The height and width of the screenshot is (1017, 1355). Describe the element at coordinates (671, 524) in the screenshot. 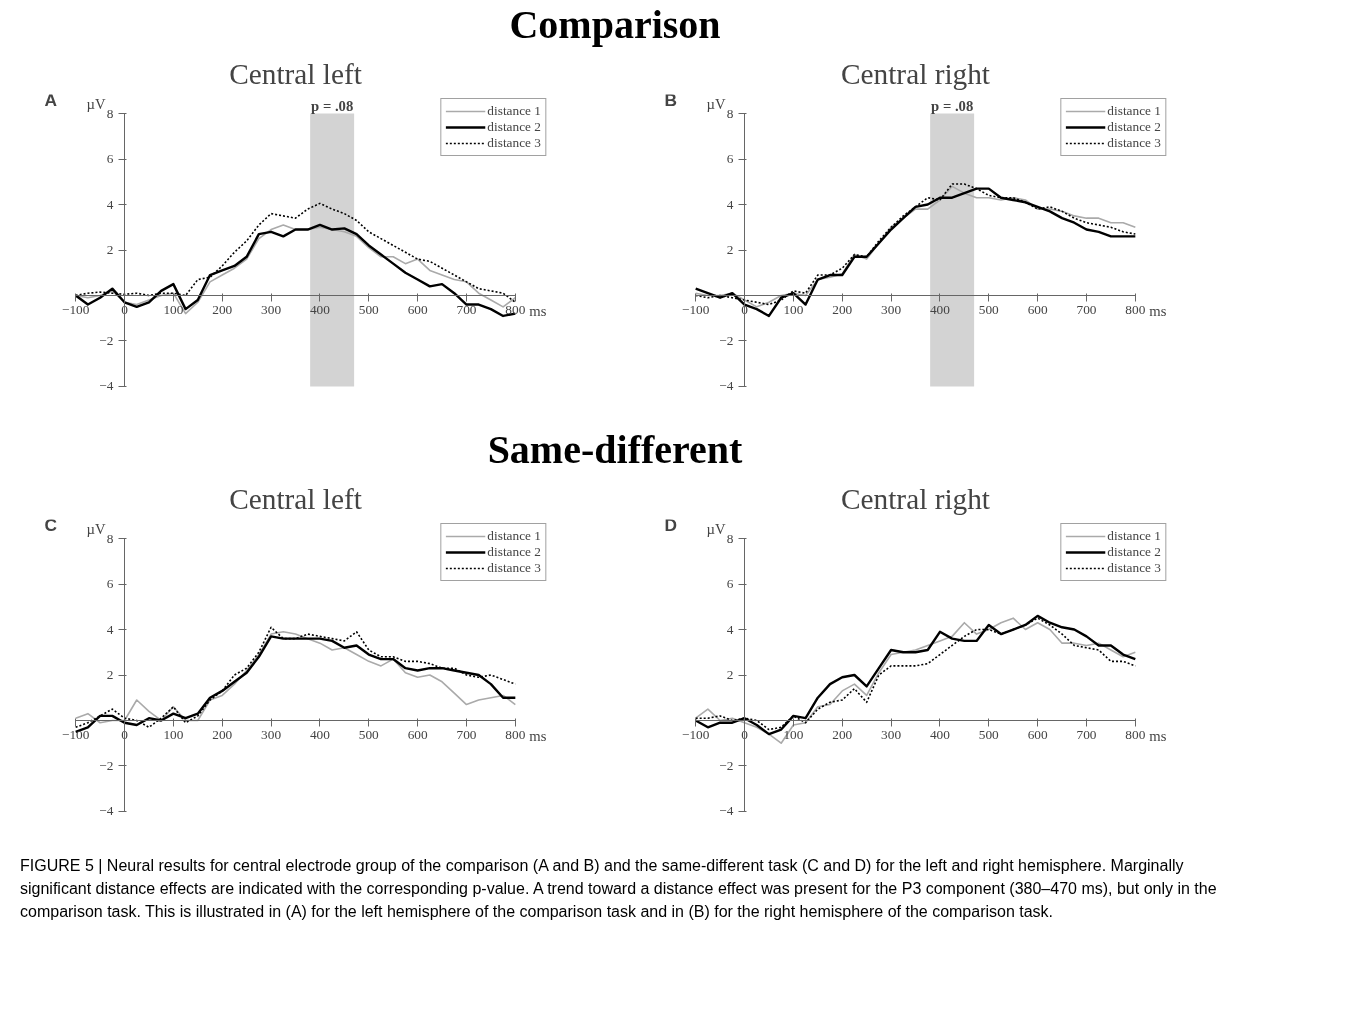

I see `text: D` at that location.